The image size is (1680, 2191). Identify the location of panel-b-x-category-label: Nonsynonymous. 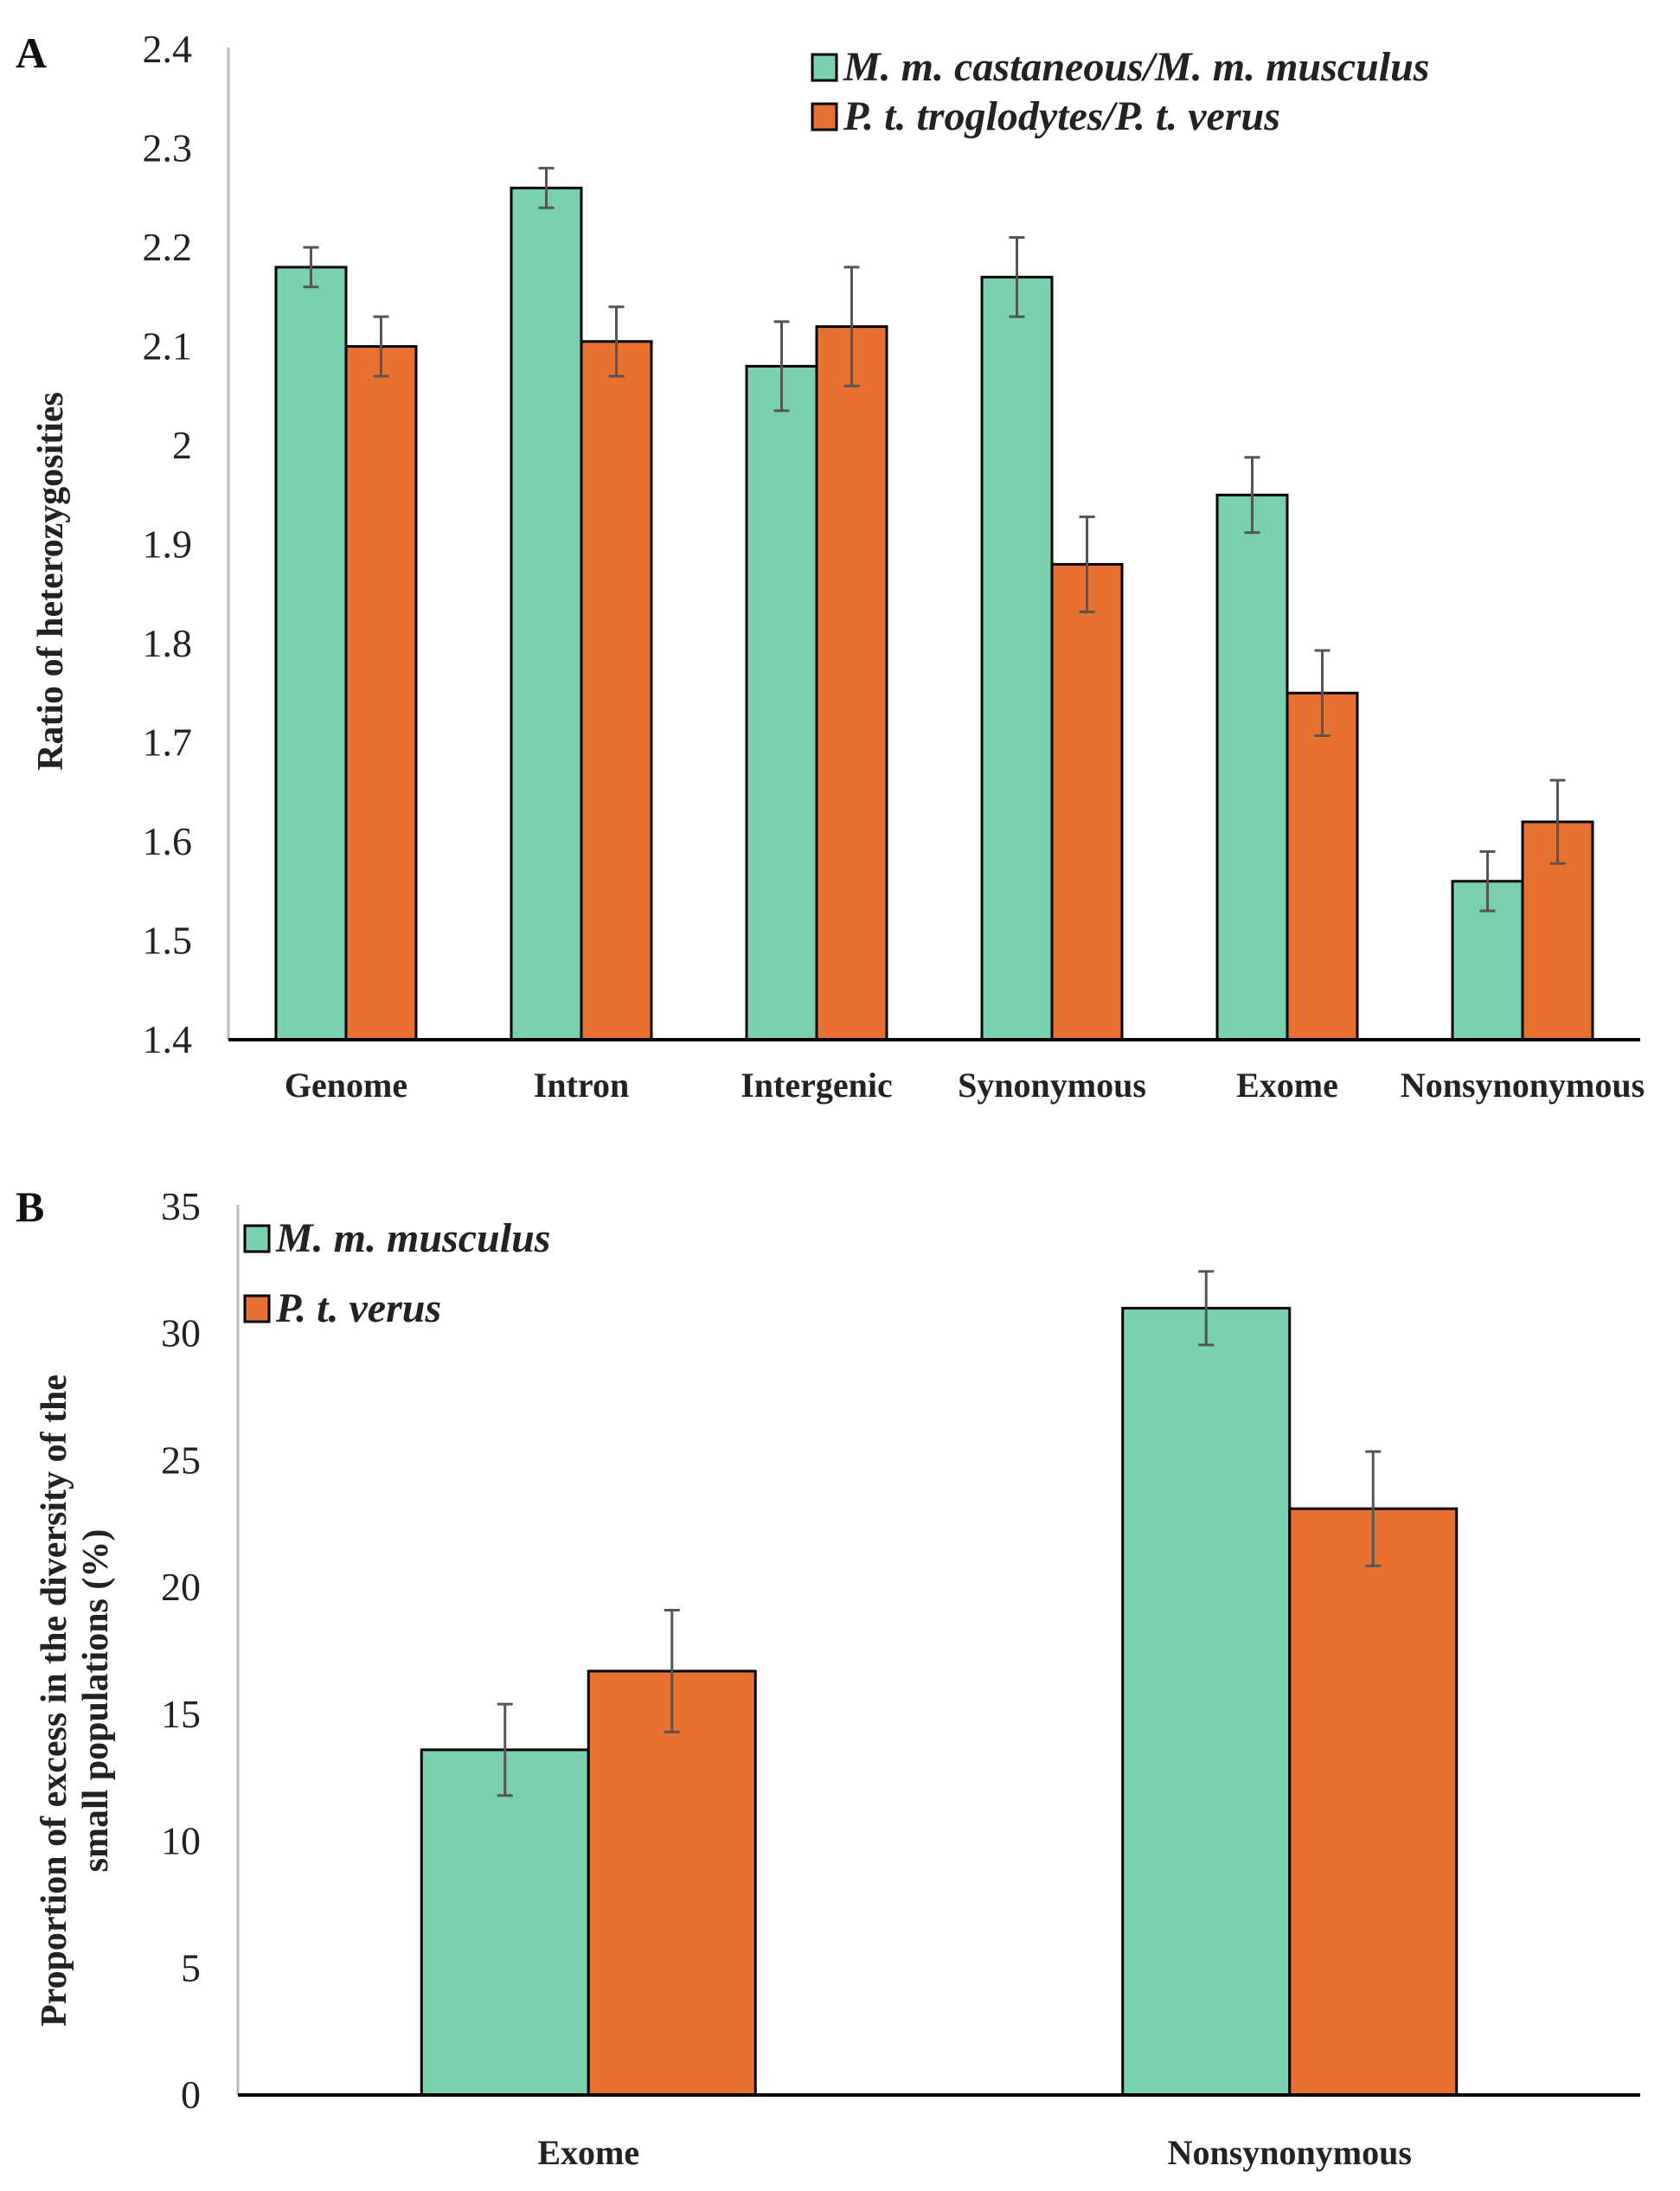
(1290, 2152).